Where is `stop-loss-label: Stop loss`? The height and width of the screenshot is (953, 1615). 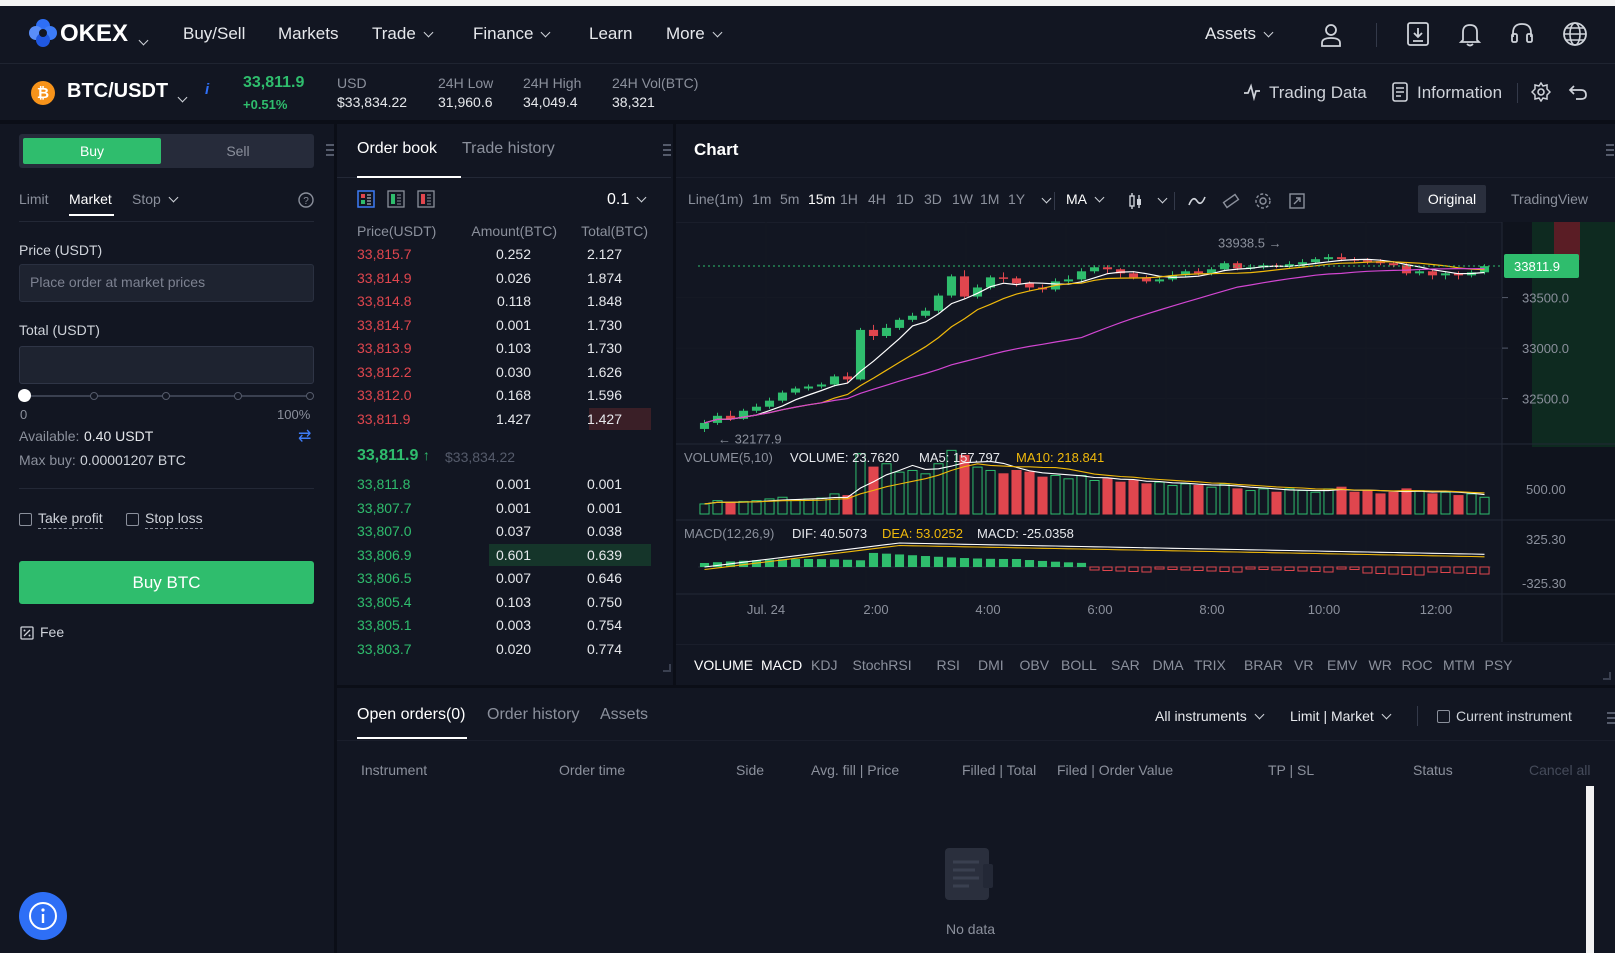 stop-loss-label: Stop loss is located at coordinates (174, 519).